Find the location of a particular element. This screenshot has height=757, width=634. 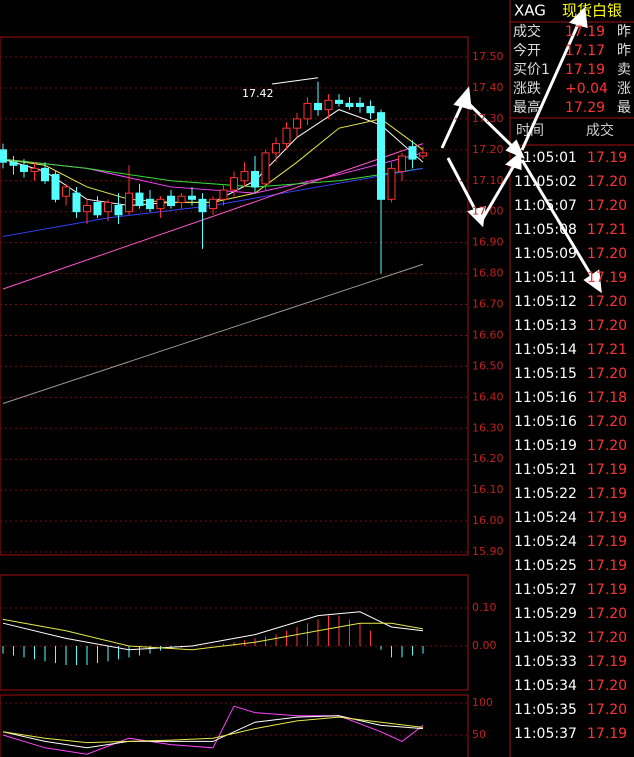

y-tick-label: 16.70 is located at coordinates (488, 304).